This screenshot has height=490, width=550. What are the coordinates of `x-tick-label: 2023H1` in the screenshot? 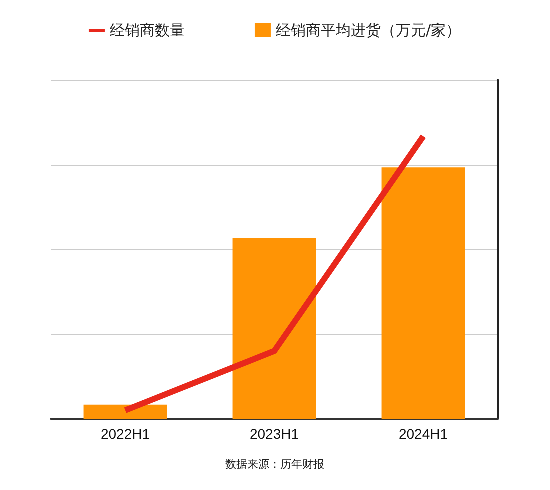 It's located at (275, 434).